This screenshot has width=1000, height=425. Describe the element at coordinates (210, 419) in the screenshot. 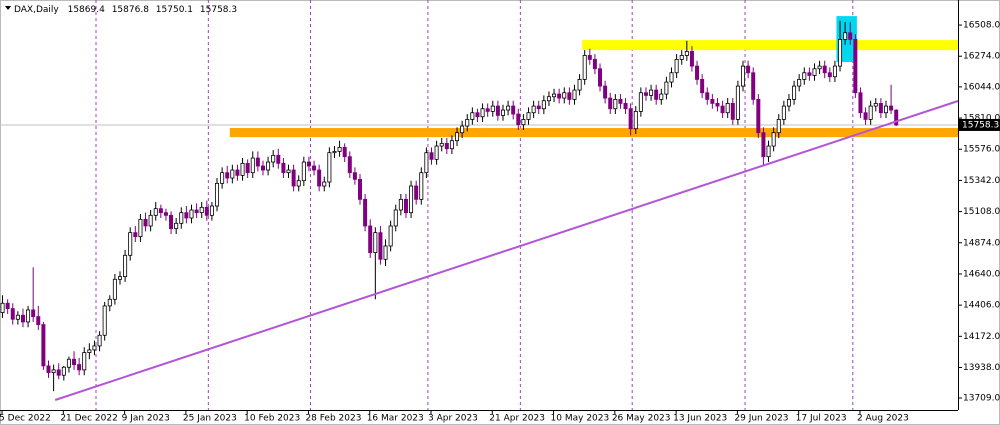

I see `x-tick-label: 25 Jan 2023` at that location.